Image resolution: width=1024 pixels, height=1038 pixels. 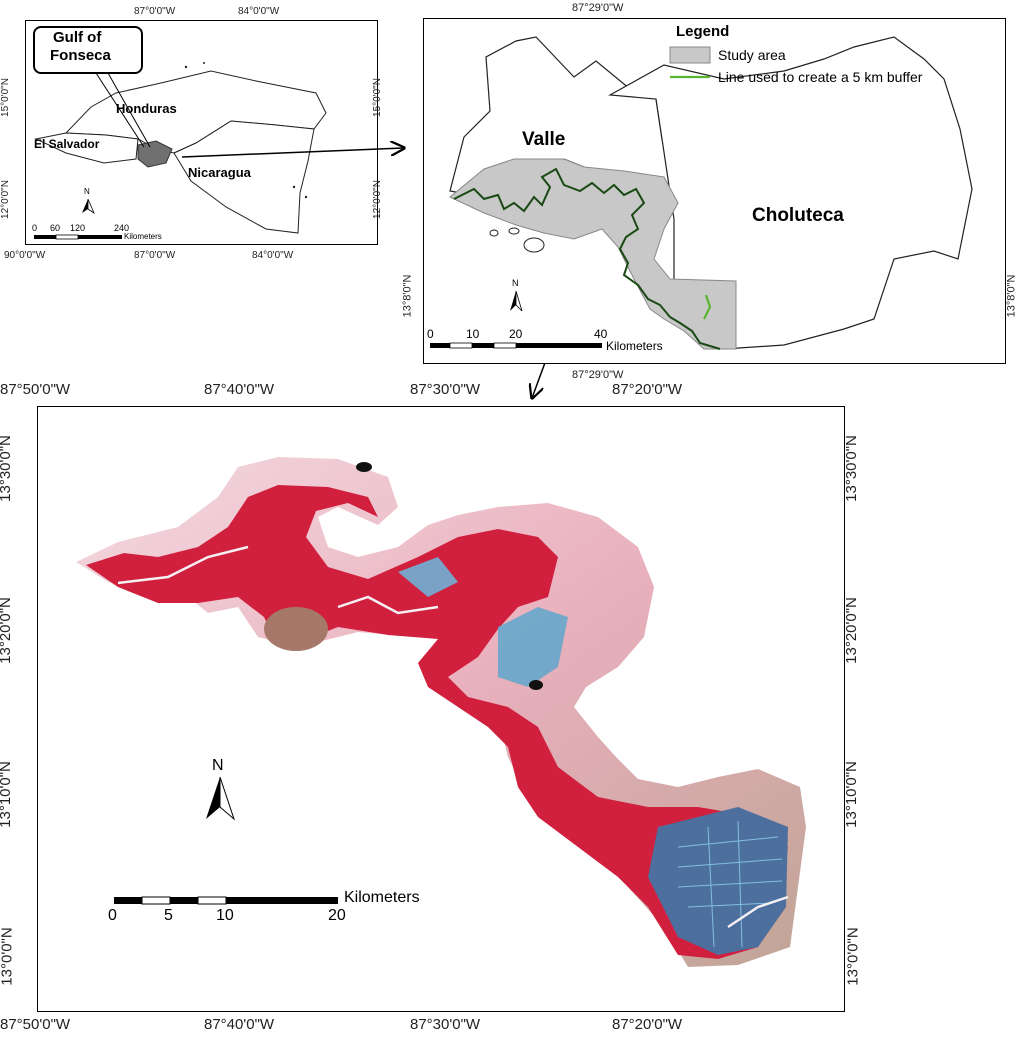 I want to click on image-right-tick-2: 13°20'0"N, so click(x=851, y=630).